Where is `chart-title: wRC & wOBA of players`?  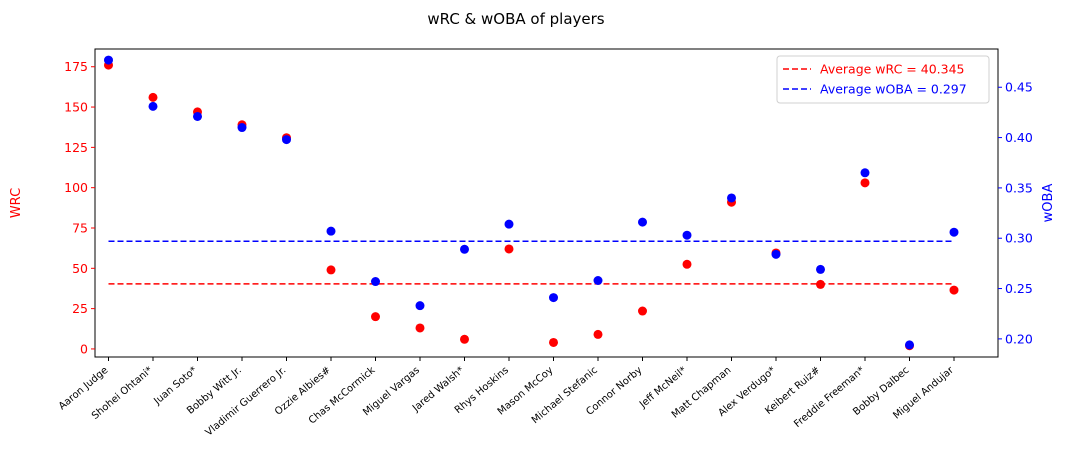
chart-title: wRC & wOBA of players is located at coordinates (515, 19).